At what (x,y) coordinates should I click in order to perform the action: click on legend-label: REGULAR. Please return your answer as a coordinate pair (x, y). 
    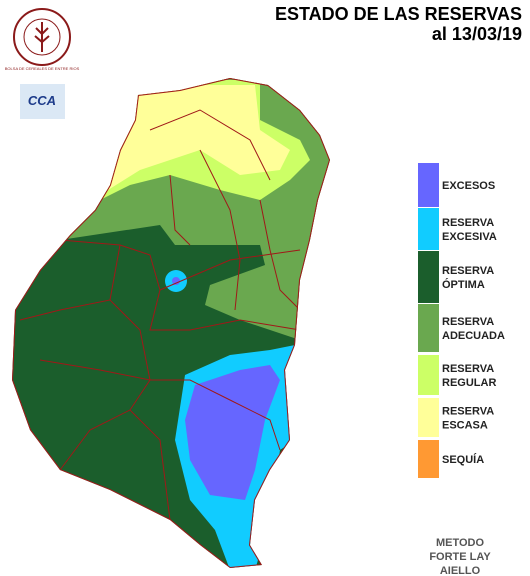
    Looking at the image, I should click on (469, 383).